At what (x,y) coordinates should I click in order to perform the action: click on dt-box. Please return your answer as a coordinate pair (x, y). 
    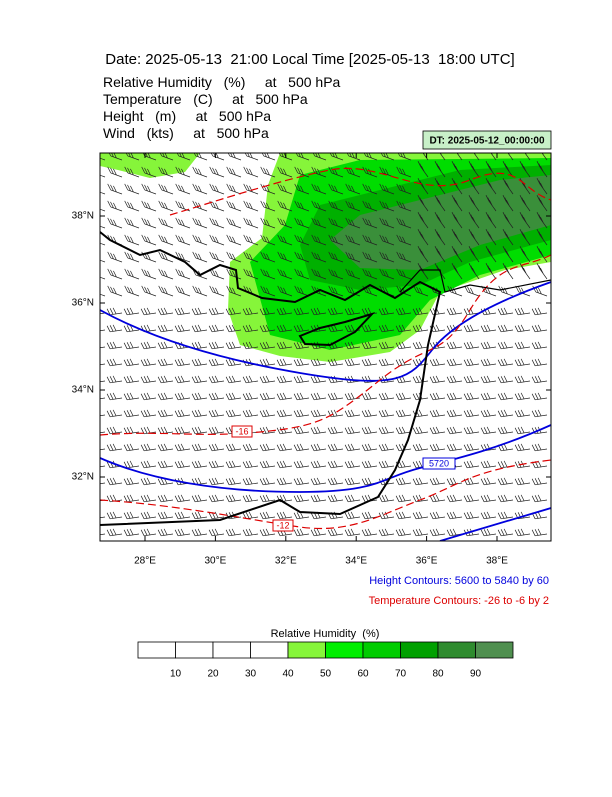
    Looking at the image, I should click on (487, 140).